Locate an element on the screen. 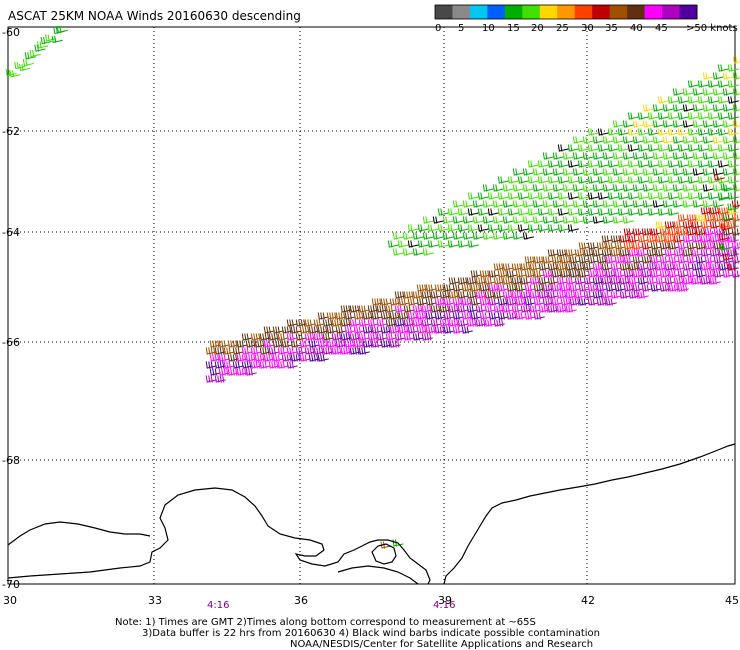 This screenshot has height=650, width=740. coast-inlet is located at coordinates (79, 533).